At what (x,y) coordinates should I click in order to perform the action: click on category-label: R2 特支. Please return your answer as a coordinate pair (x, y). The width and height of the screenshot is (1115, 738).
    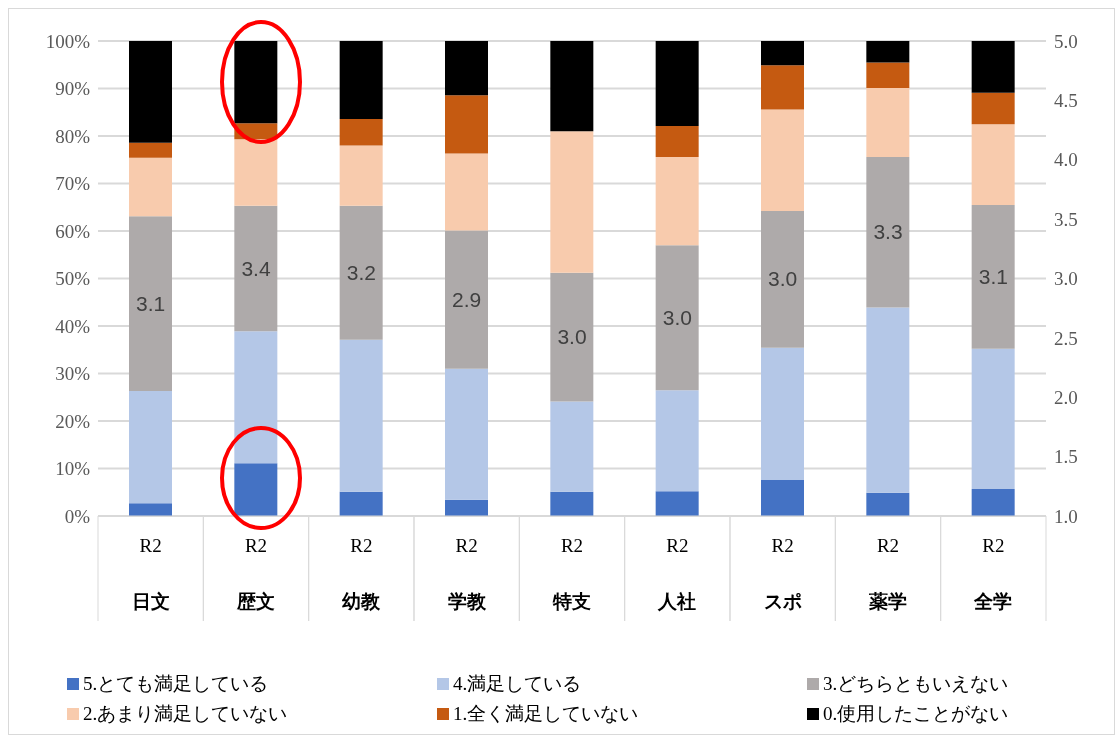
    Looking at the image, I should click on (572, 573).